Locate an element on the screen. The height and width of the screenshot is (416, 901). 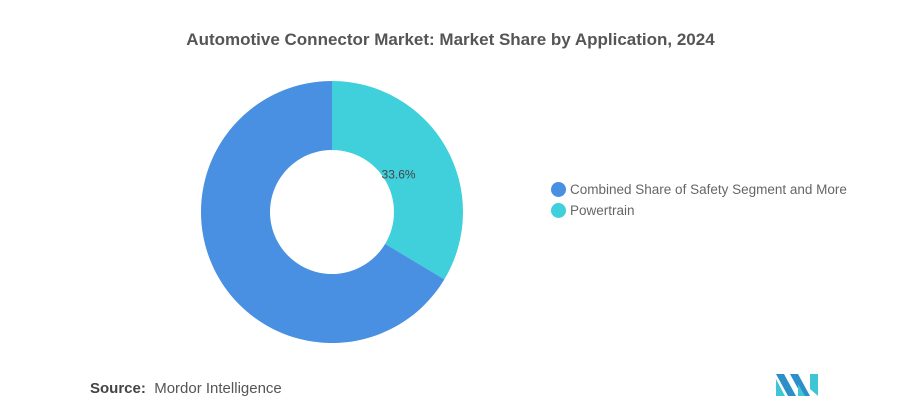
source-label: Source: is located at coordinates (118, 388).